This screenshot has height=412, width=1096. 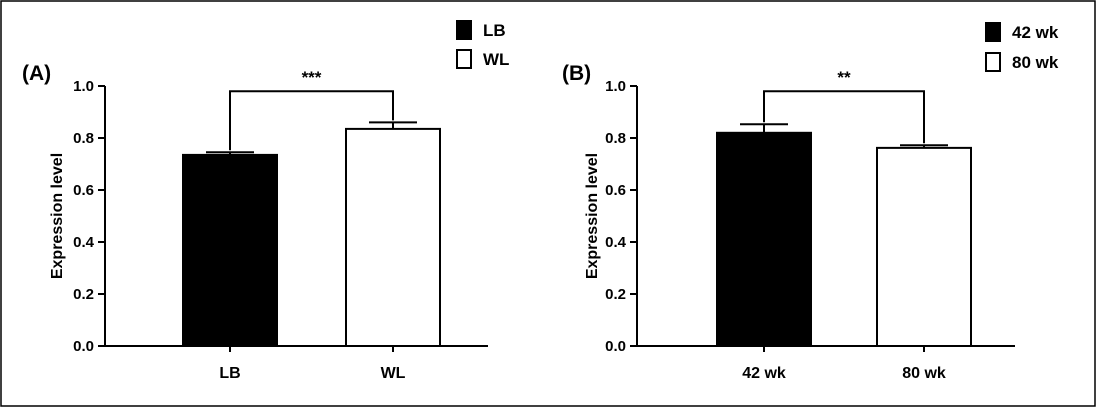 What do you see at coordinates (844, 77) in the screenshot?
I see `significance-label: **` at bounding box center [844, 77].